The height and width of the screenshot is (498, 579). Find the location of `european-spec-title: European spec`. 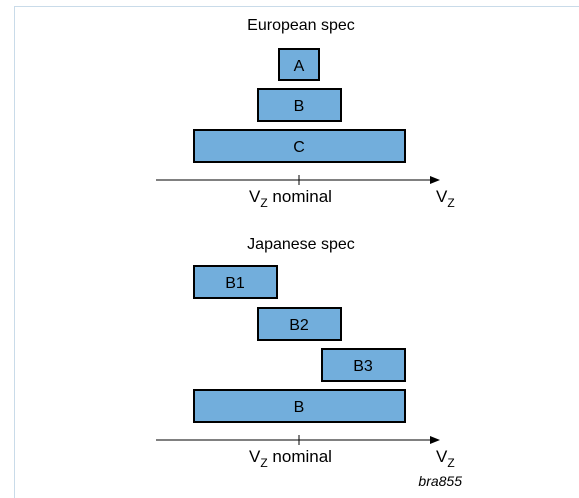

european-spec-title: European spec is located at coordinates (301, 25).